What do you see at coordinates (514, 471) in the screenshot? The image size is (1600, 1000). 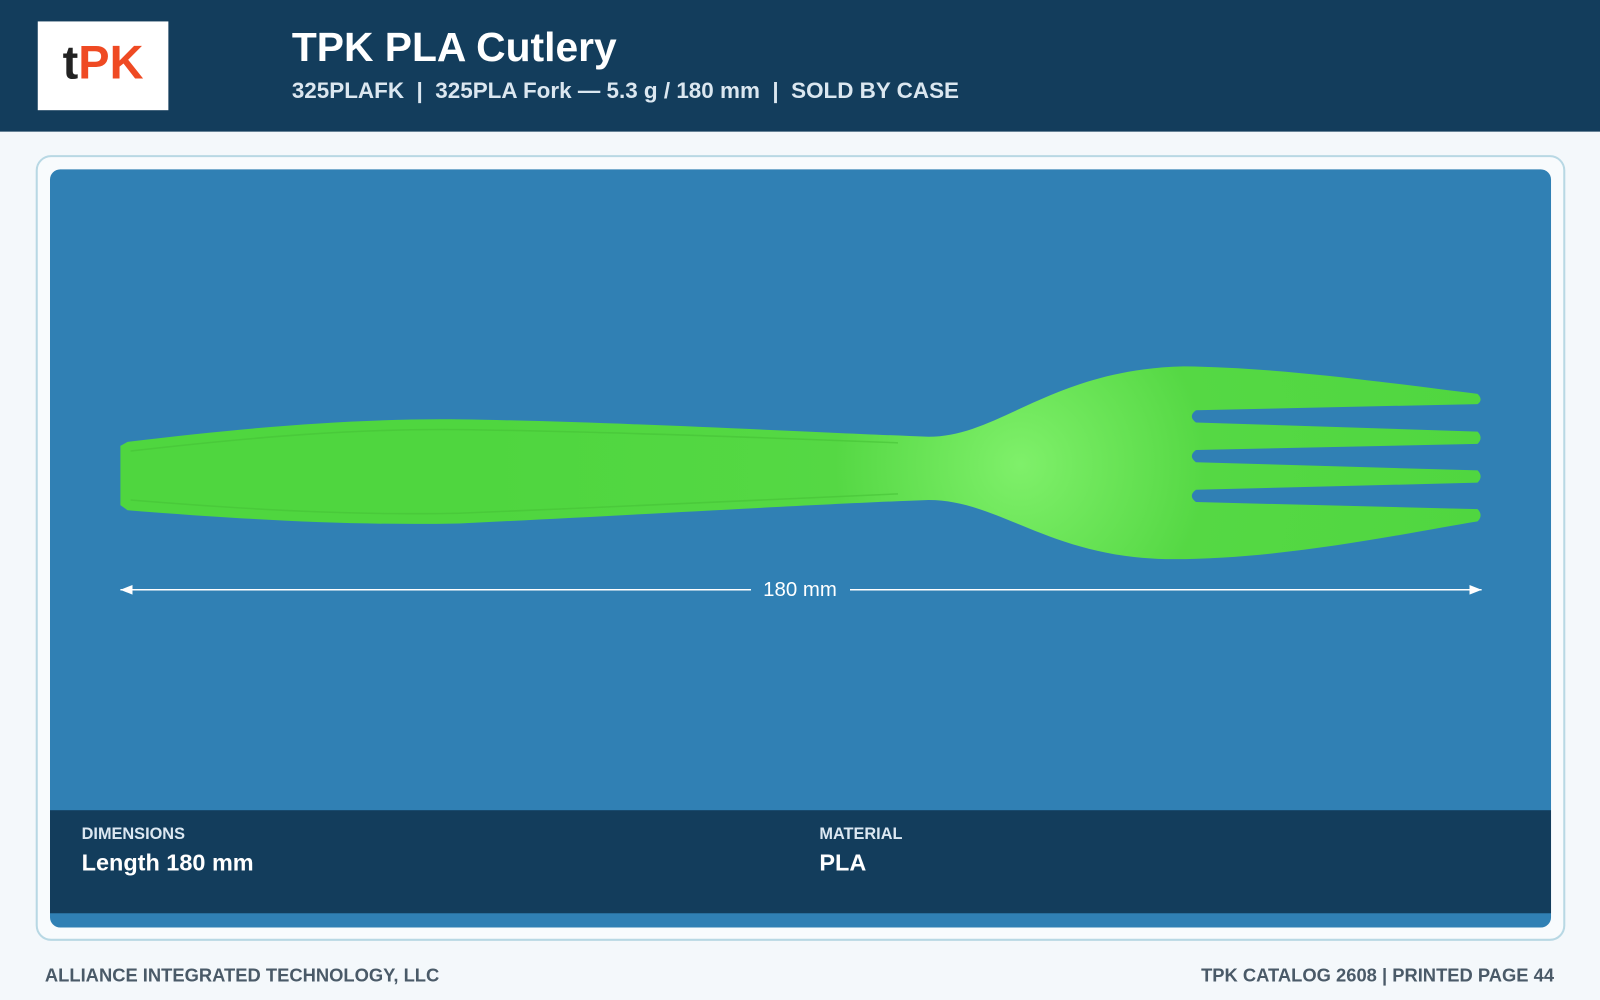 I see `fork-handle-edge` at bounding box center [514, 471].